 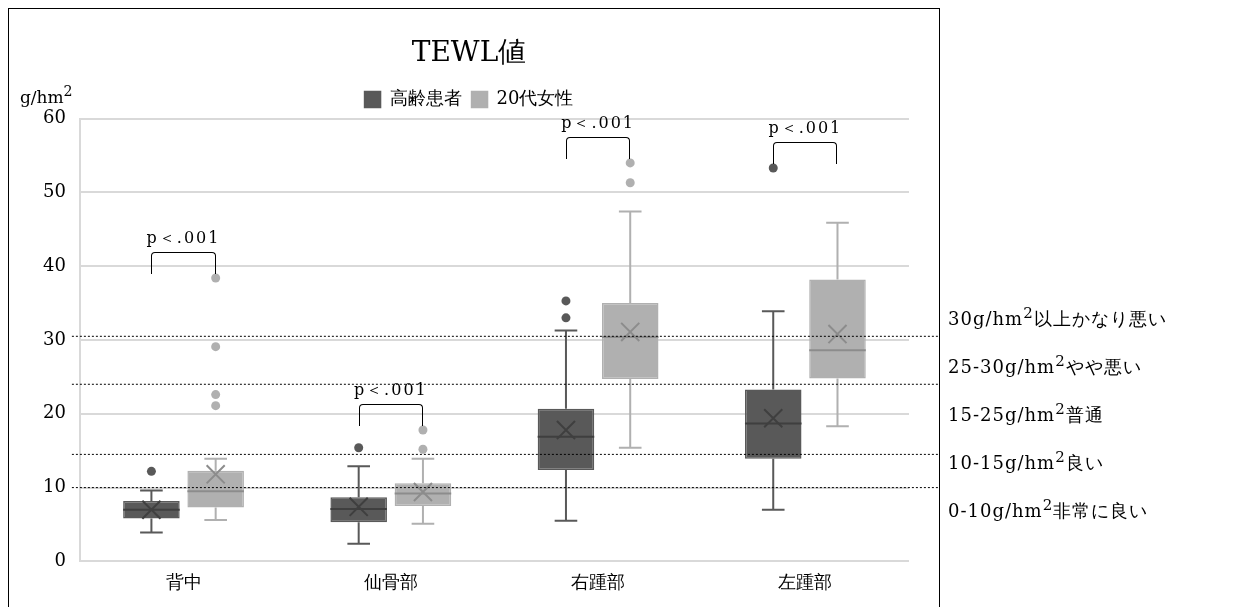 I want to click on legend-label: 20代女性, so click(x=535, y=98).